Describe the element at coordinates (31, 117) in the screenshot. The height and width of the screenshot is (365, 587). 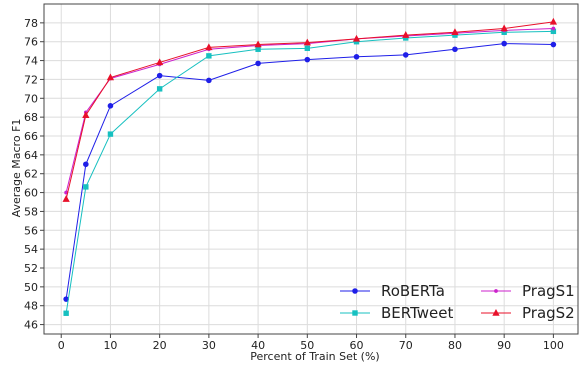
I see `y-tick-label: 68` at that location.